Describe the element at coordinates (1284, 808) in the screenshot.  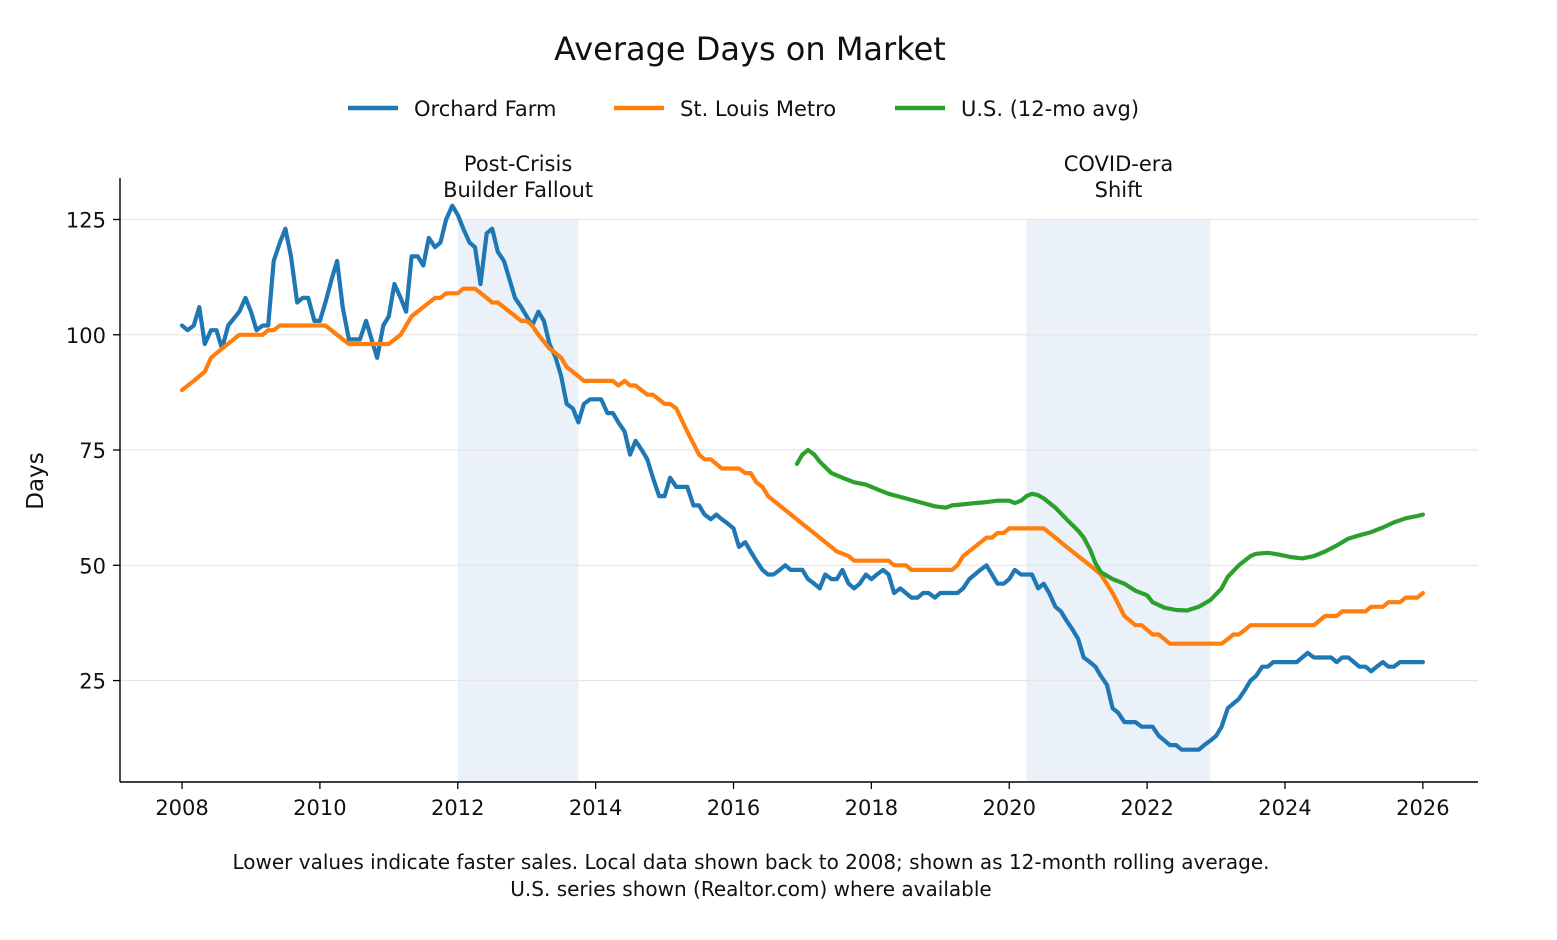
I see `x-tick-label-2024: 2024` at that location.